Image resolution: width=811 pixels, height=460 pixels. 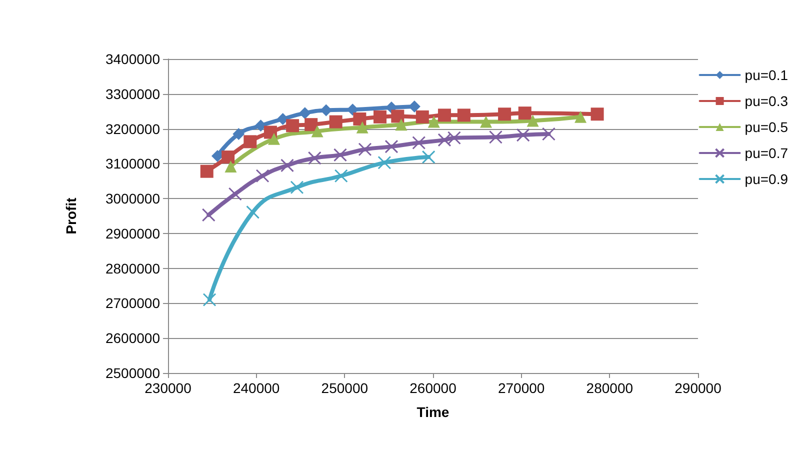 I want to click on x-tick-label: 290000, so click(x=698, y=388).